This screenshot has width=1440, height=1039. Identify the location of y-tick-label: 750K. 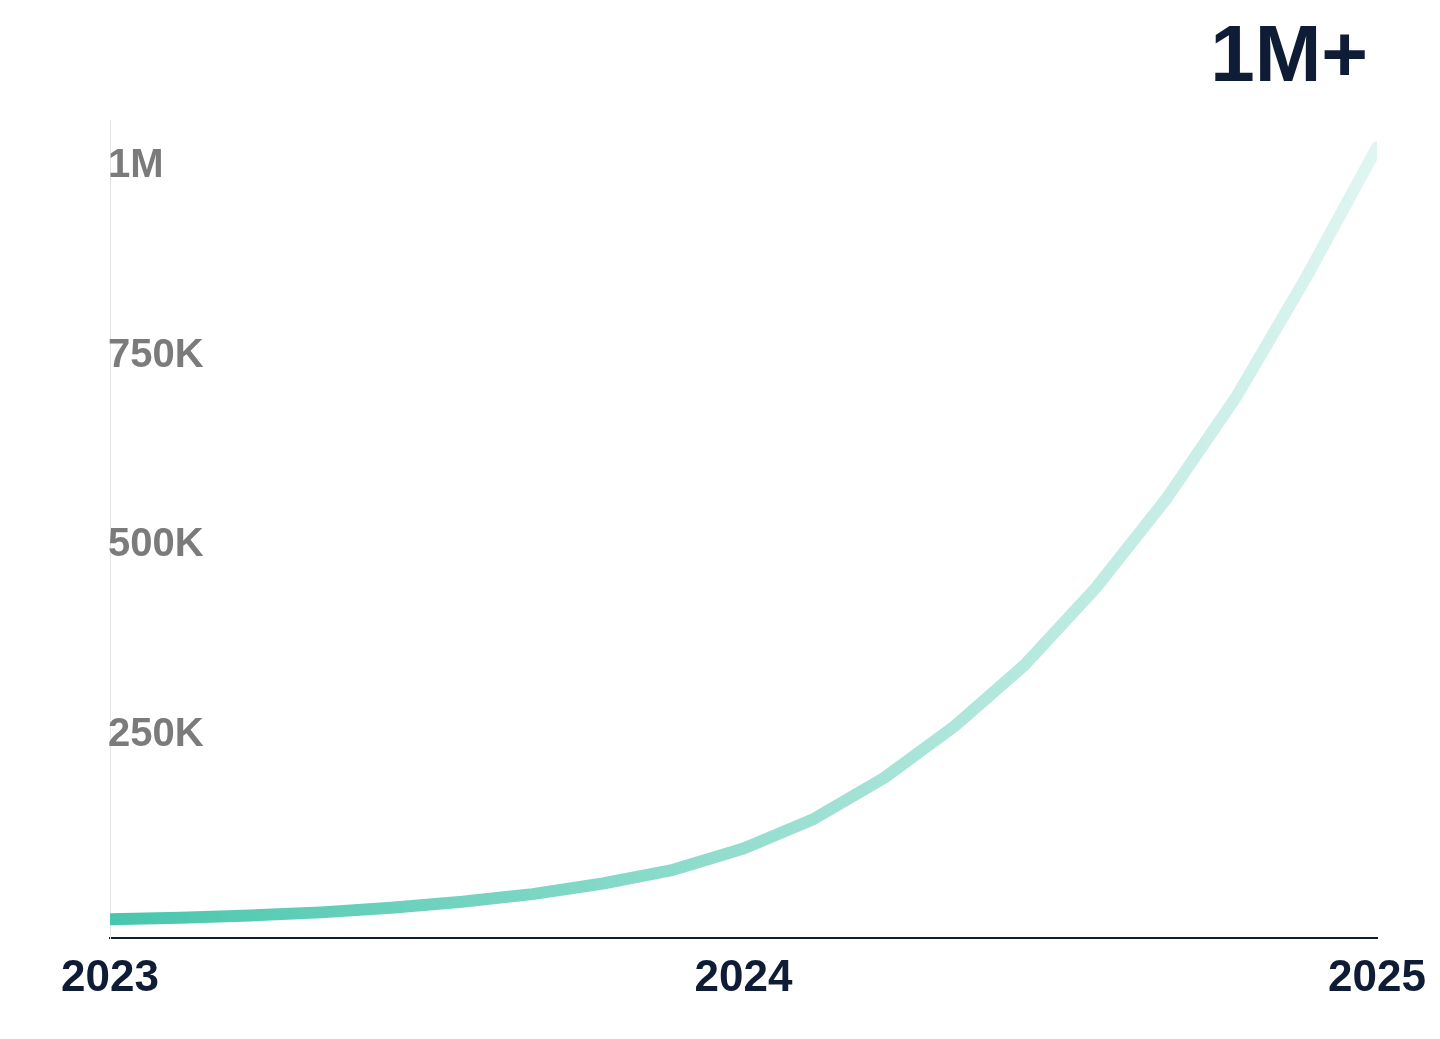
(156, 352).